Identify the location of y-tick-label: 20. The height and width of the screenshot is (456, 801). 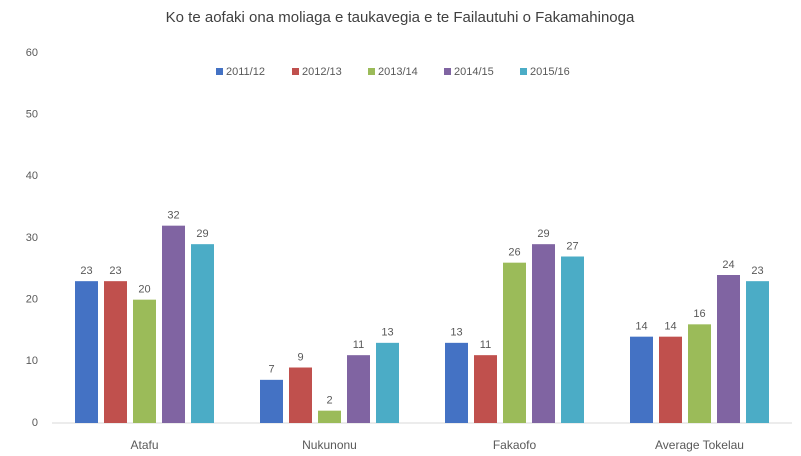
(32, 300).